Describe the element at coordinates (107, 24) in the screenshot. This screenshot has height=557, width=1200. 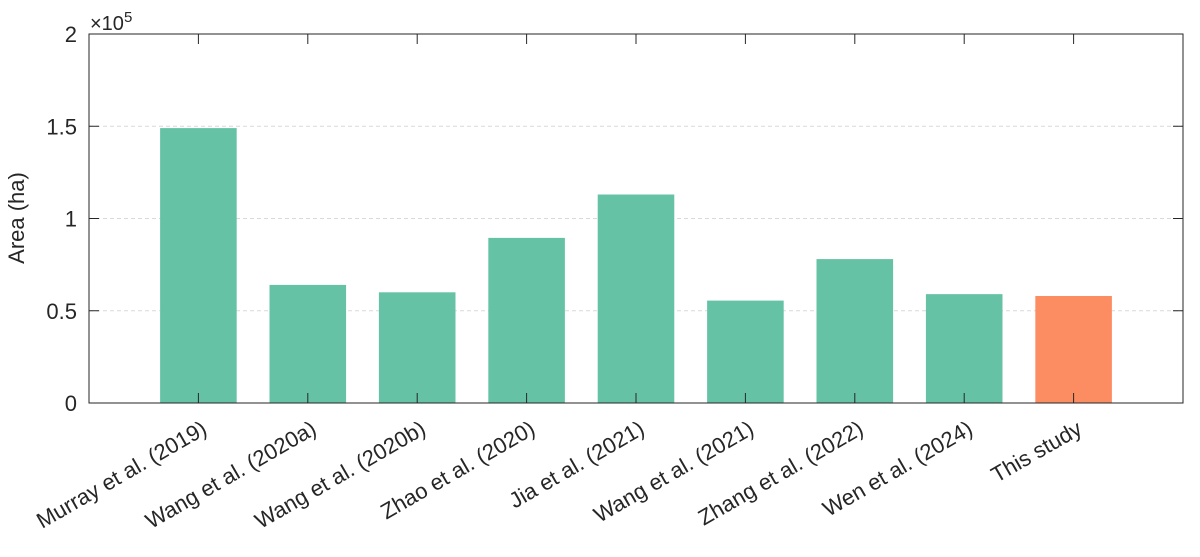
I see `y-axis-exponent-base: ×10` at that location.